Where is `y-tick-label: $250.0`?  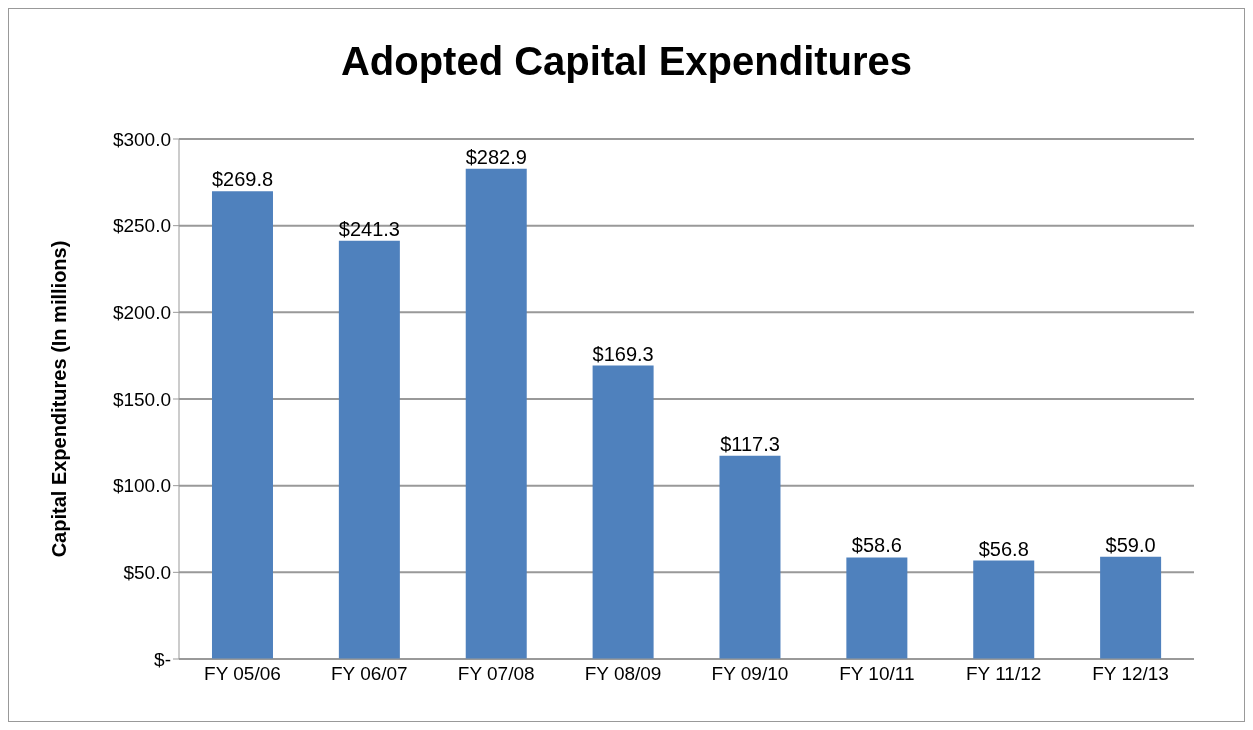 y-tick-label: $250.0 is located at coordinates (141, 226).